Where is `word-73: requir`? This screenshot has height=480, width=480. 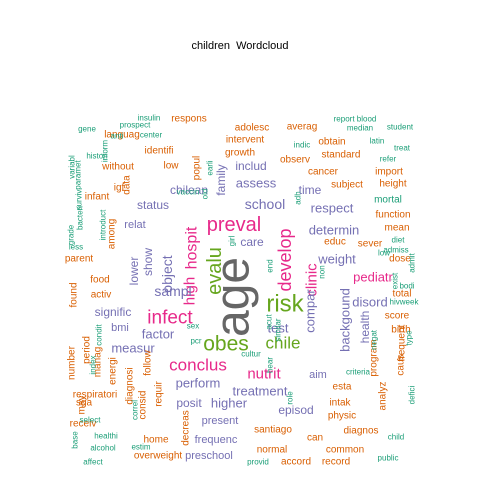 word-73: requir is located at coordinates (159, 394).